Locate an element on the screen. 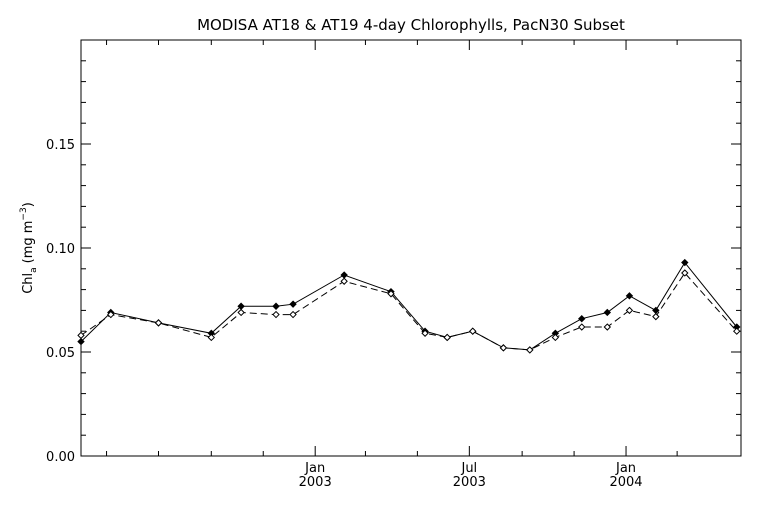 This screenshot has width=768, height=516. y-axis-label-subscript: a is located at coordinates (34, 270).